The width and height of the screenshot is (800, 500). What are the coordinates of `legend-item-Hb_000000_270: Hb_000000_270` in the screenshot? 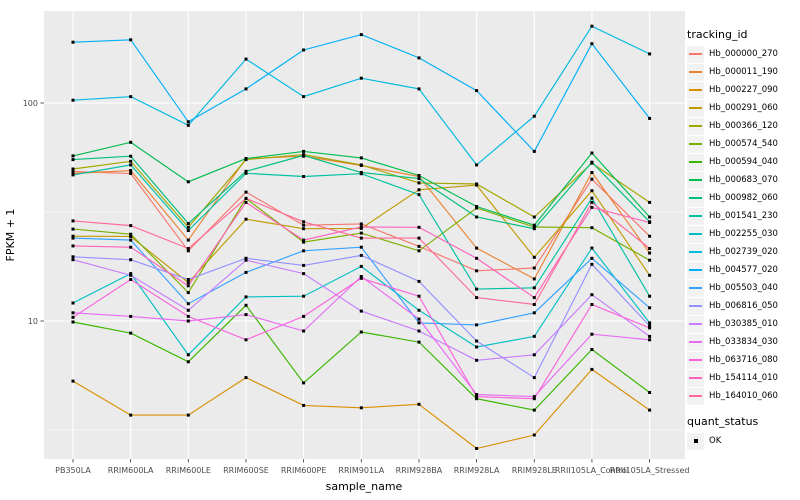 It's located at (743, 54).